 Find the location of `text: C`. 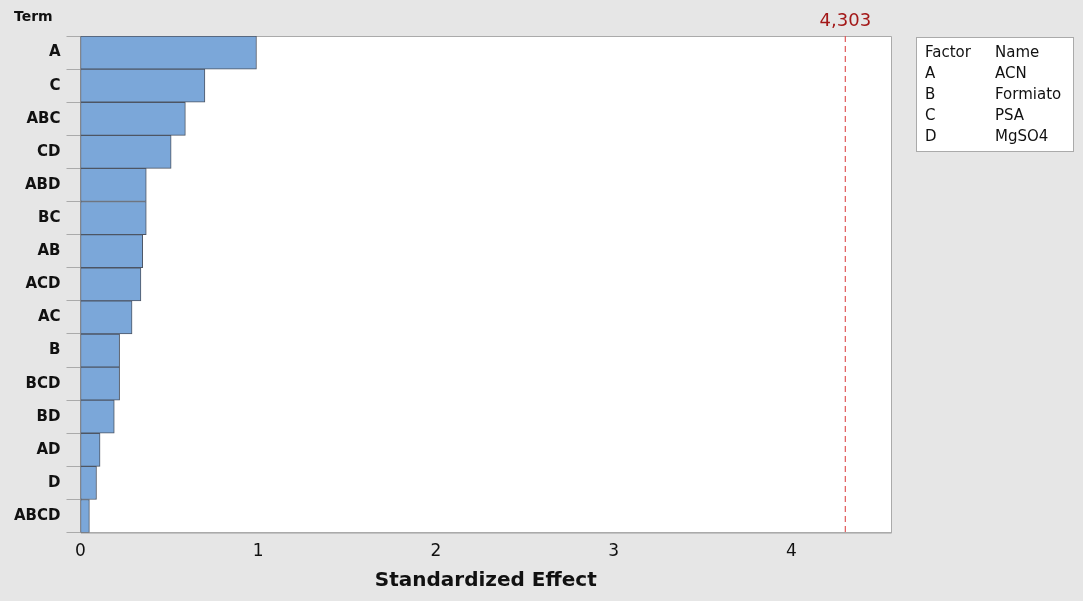

text: C is located at coordinates (931, 115).